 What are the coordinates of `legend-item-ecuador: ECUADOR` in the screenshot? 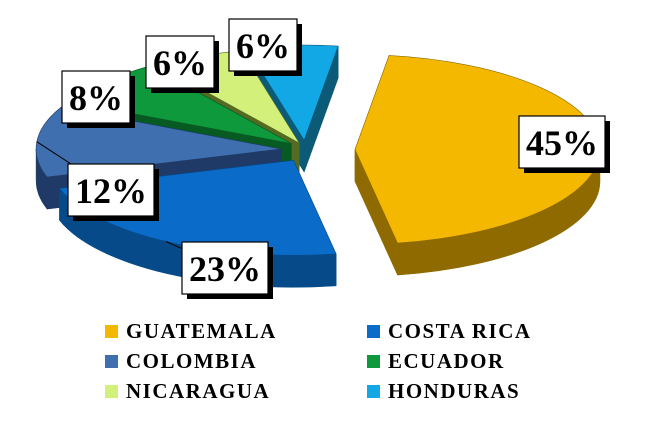 It's located at (436, 361).